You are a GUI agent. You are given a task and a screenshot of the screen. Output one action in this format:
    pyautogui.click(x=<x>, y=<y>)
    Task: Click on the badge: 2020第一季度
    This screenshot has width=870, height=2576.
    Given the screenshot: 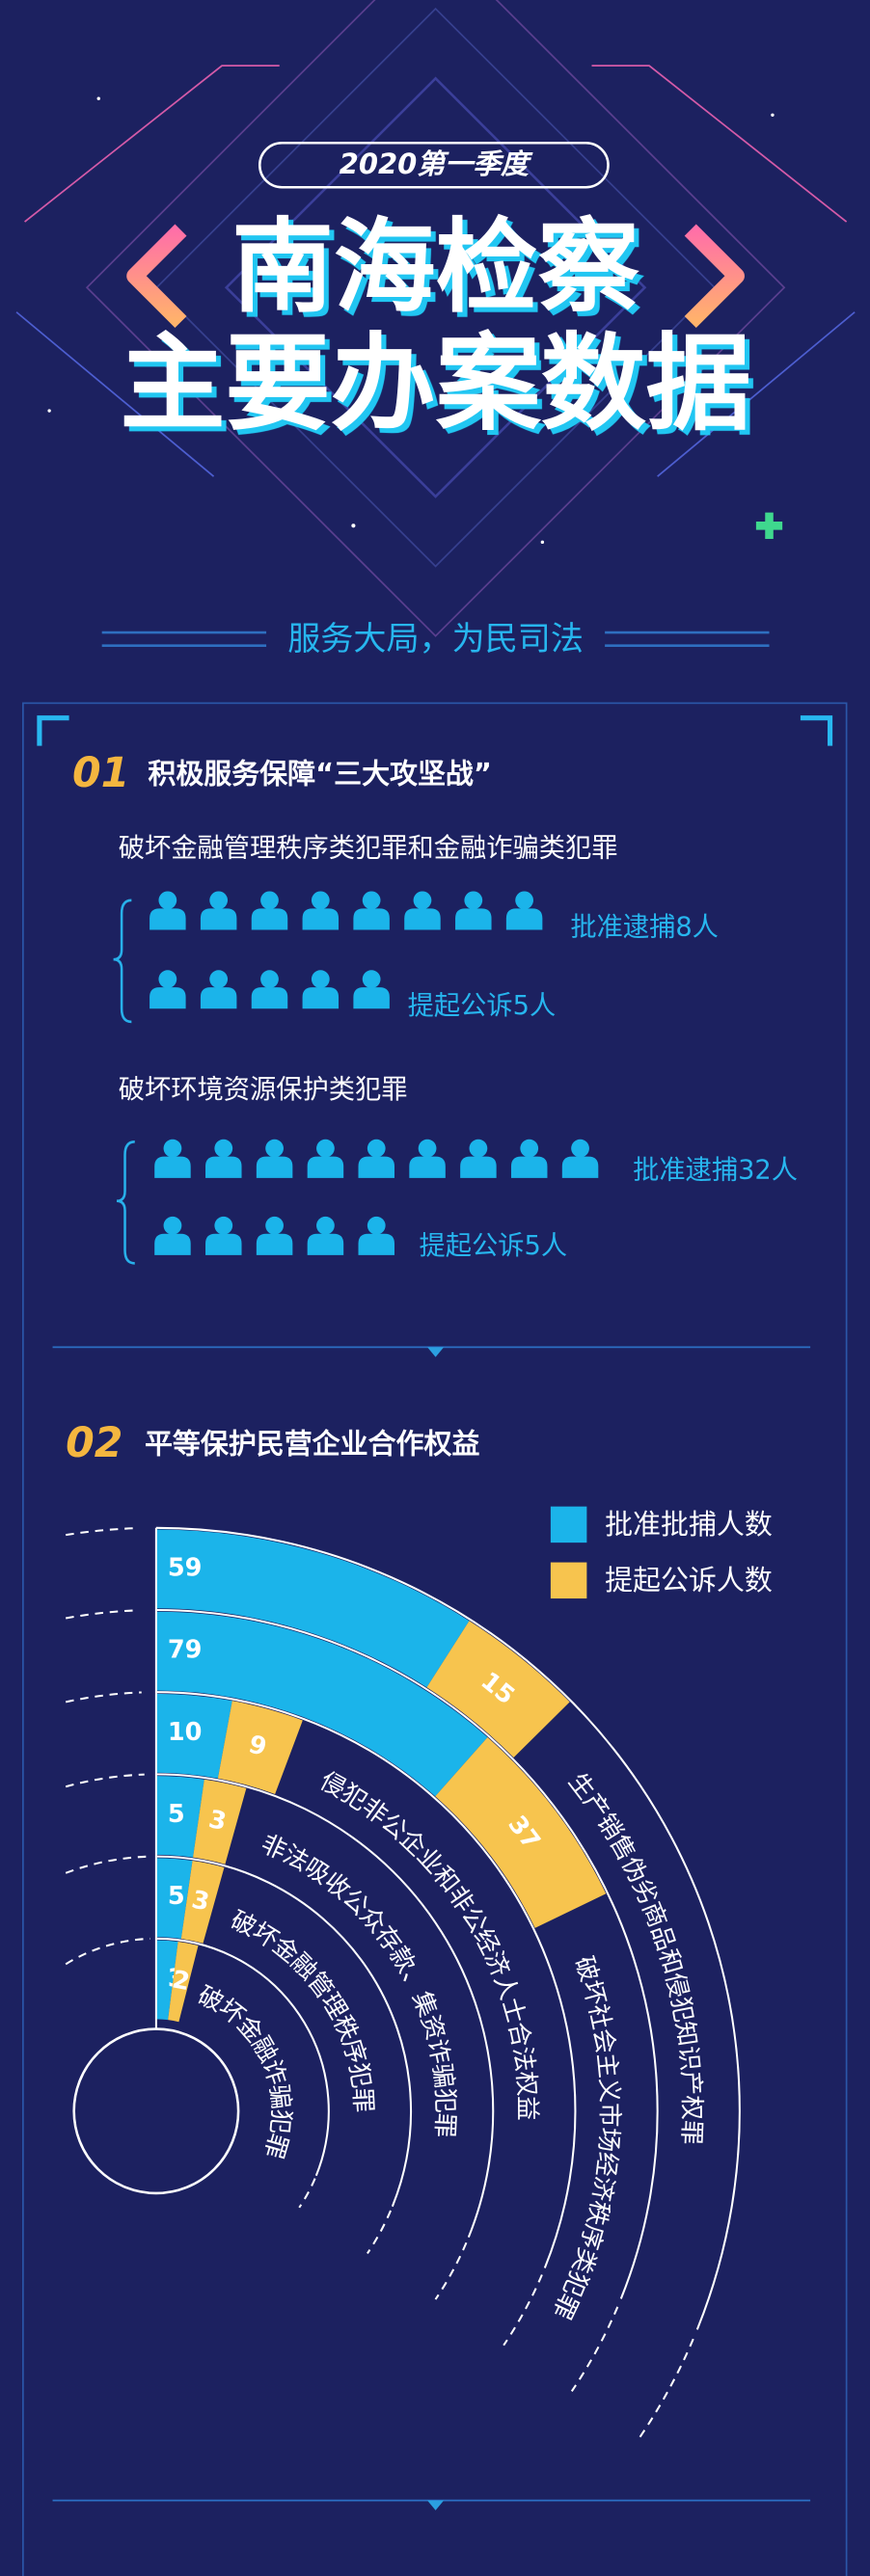 What is the action you would take?
    pyautogui.click(x=436, y=164)
    